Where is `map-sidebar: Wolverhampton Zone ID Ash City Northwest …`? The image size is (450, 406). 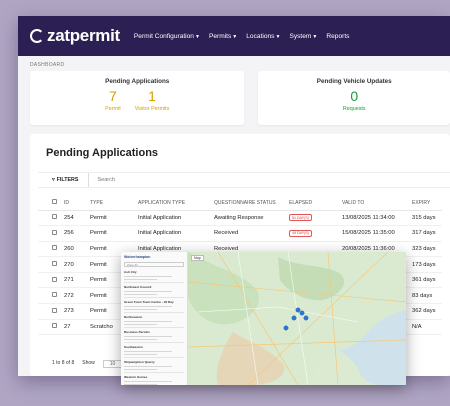 map-sidebar: Wolverhampton Zone ID Ash City Northwest … is located at coordinates (154, 318).